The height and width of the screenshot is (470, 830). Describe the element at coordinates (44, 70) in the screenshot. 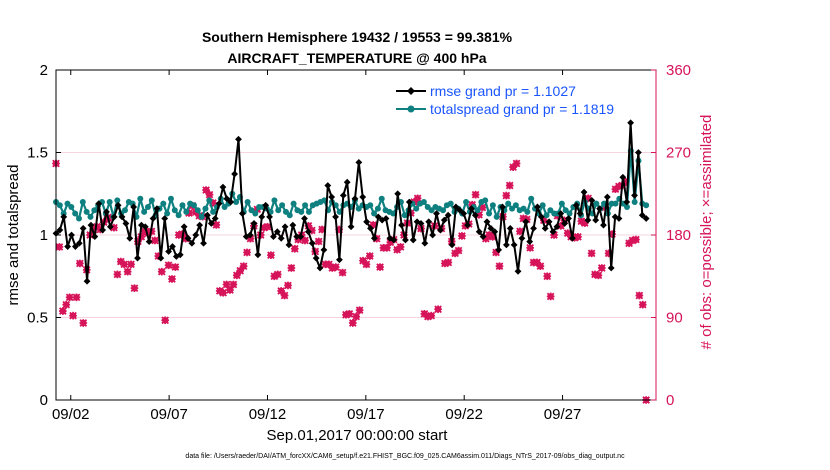

I see `y-tick-label: 2` at that location.